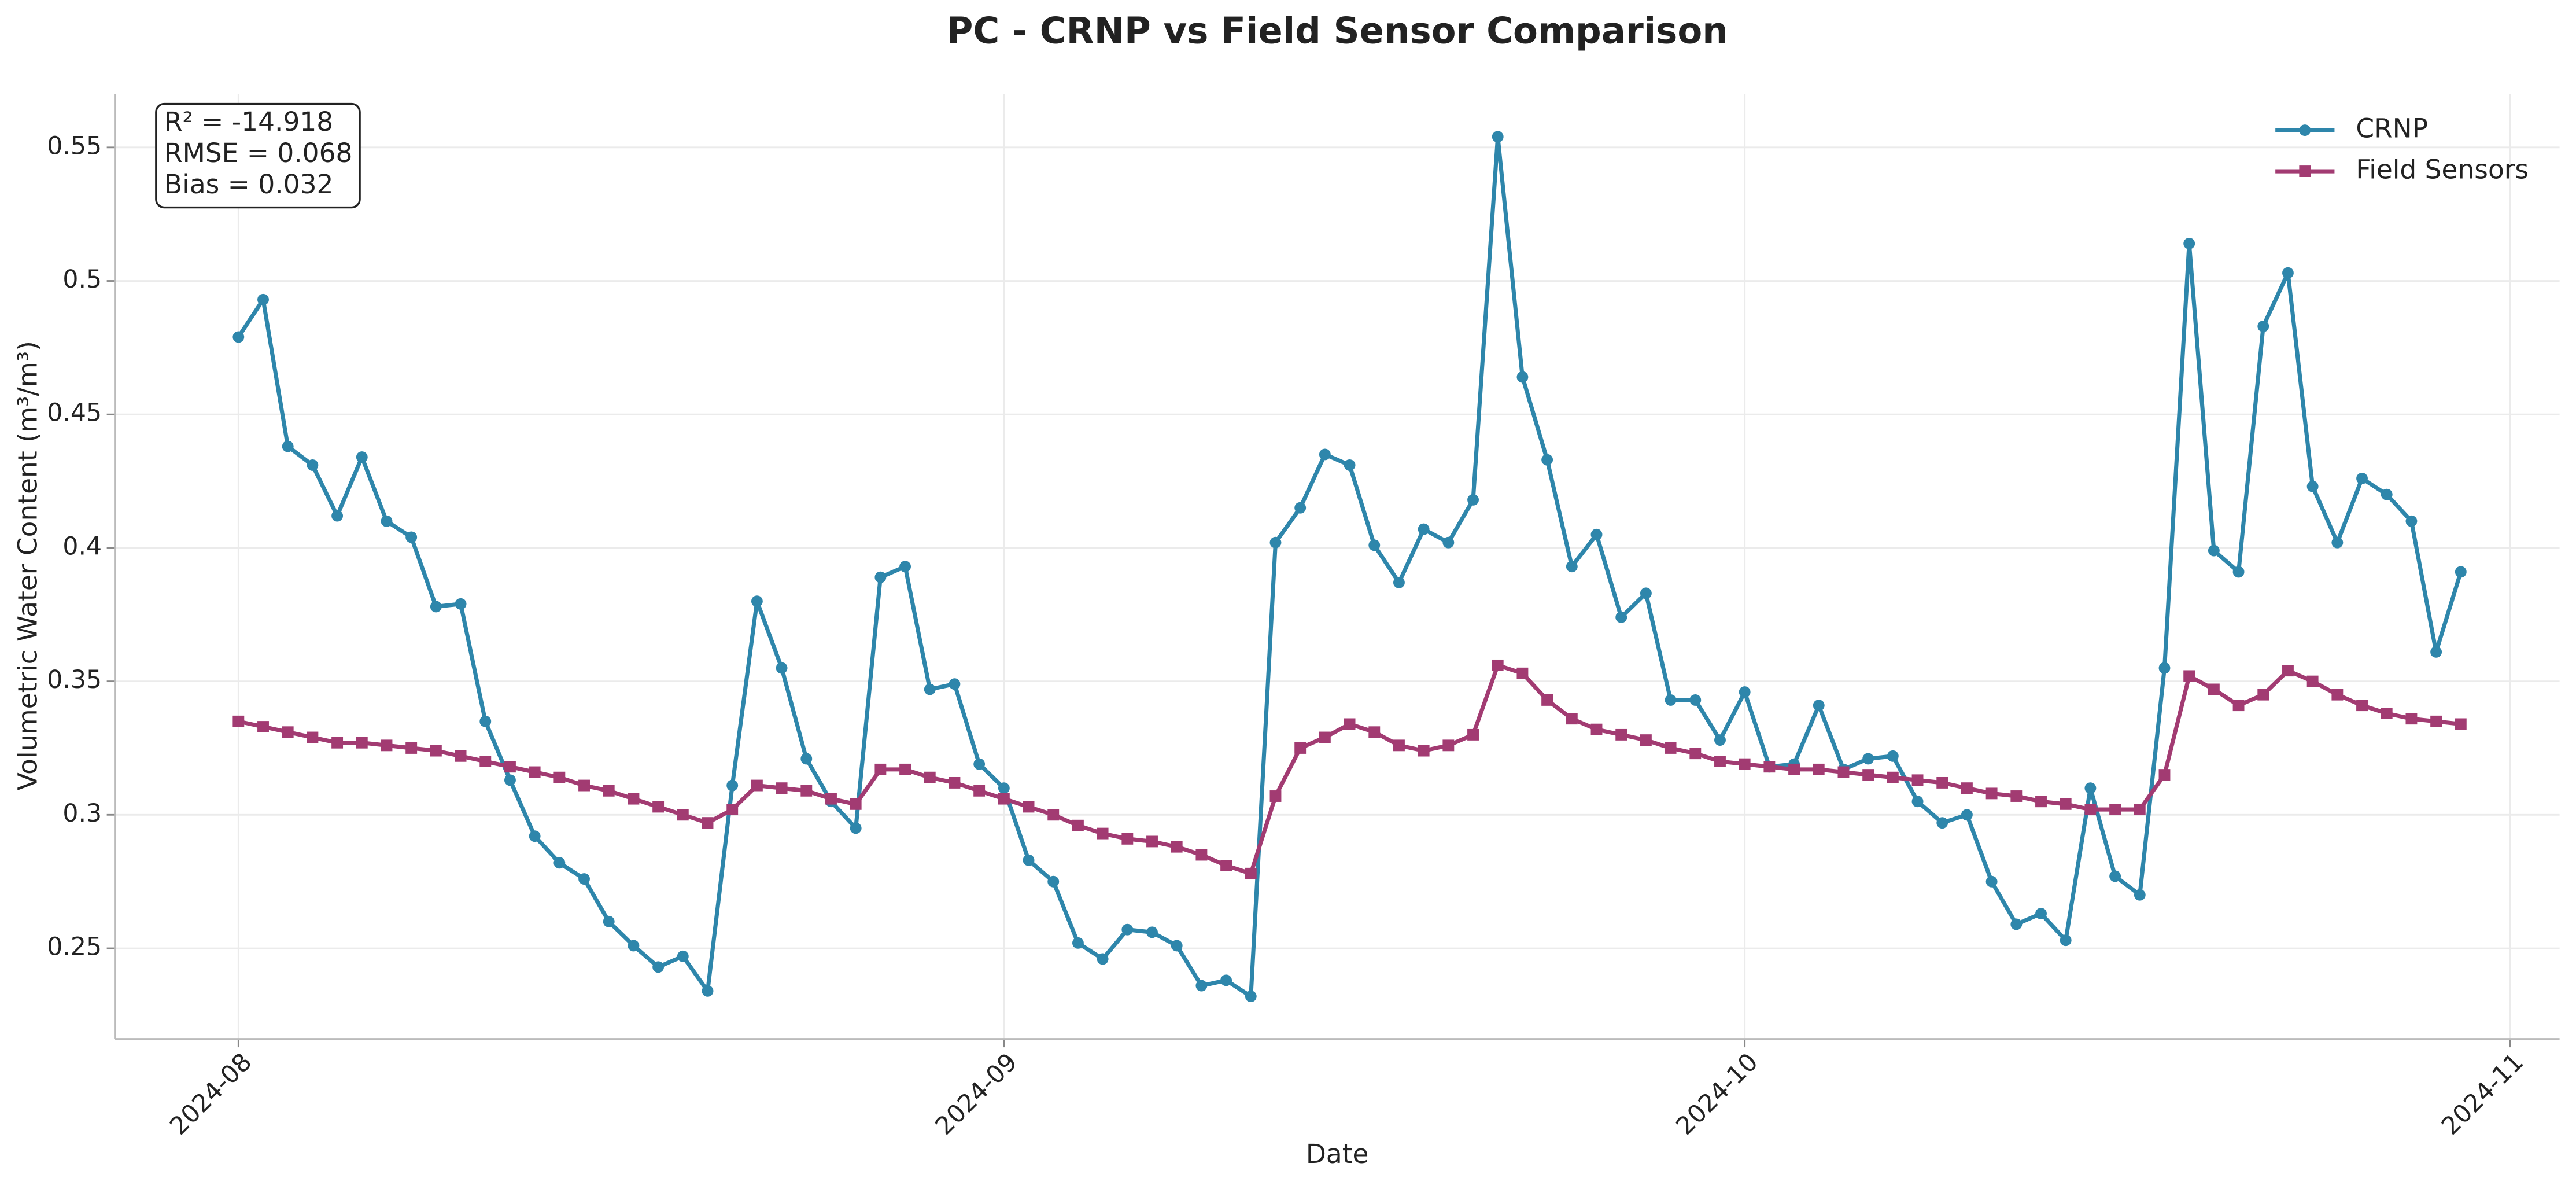 The height and width of the screenshot is (1189, 2576). I want to click on y-tick-label: 0.35, so click(74, 679).